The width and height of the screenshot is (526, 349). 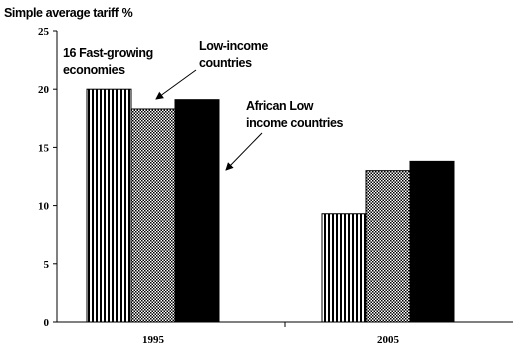 I want to click on annotation-african-low-income: African Low income countries, so click(x=295, y=114).